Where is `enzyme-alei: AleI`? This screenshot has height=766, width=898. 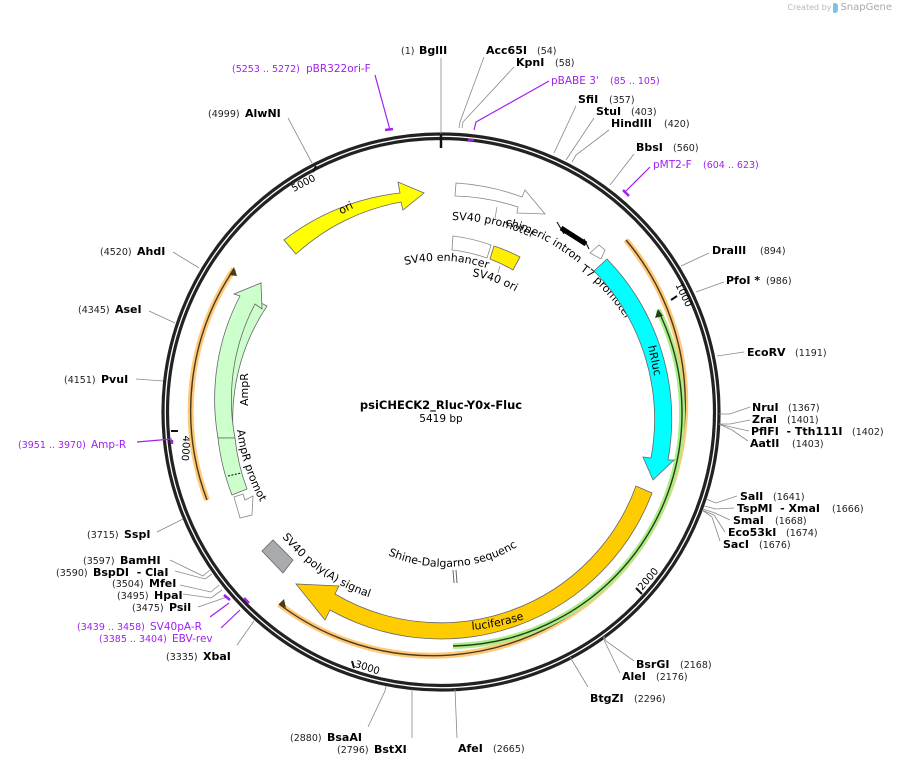
enzyme-alei: AleI is located at coordinates (634, 676).